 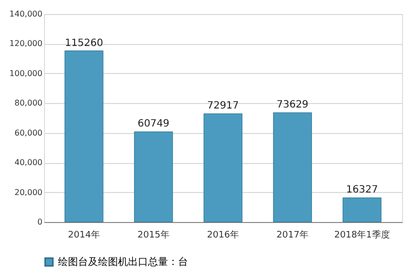 I want to click on x-tick-label: 2016年, so click(x=223, y=235).